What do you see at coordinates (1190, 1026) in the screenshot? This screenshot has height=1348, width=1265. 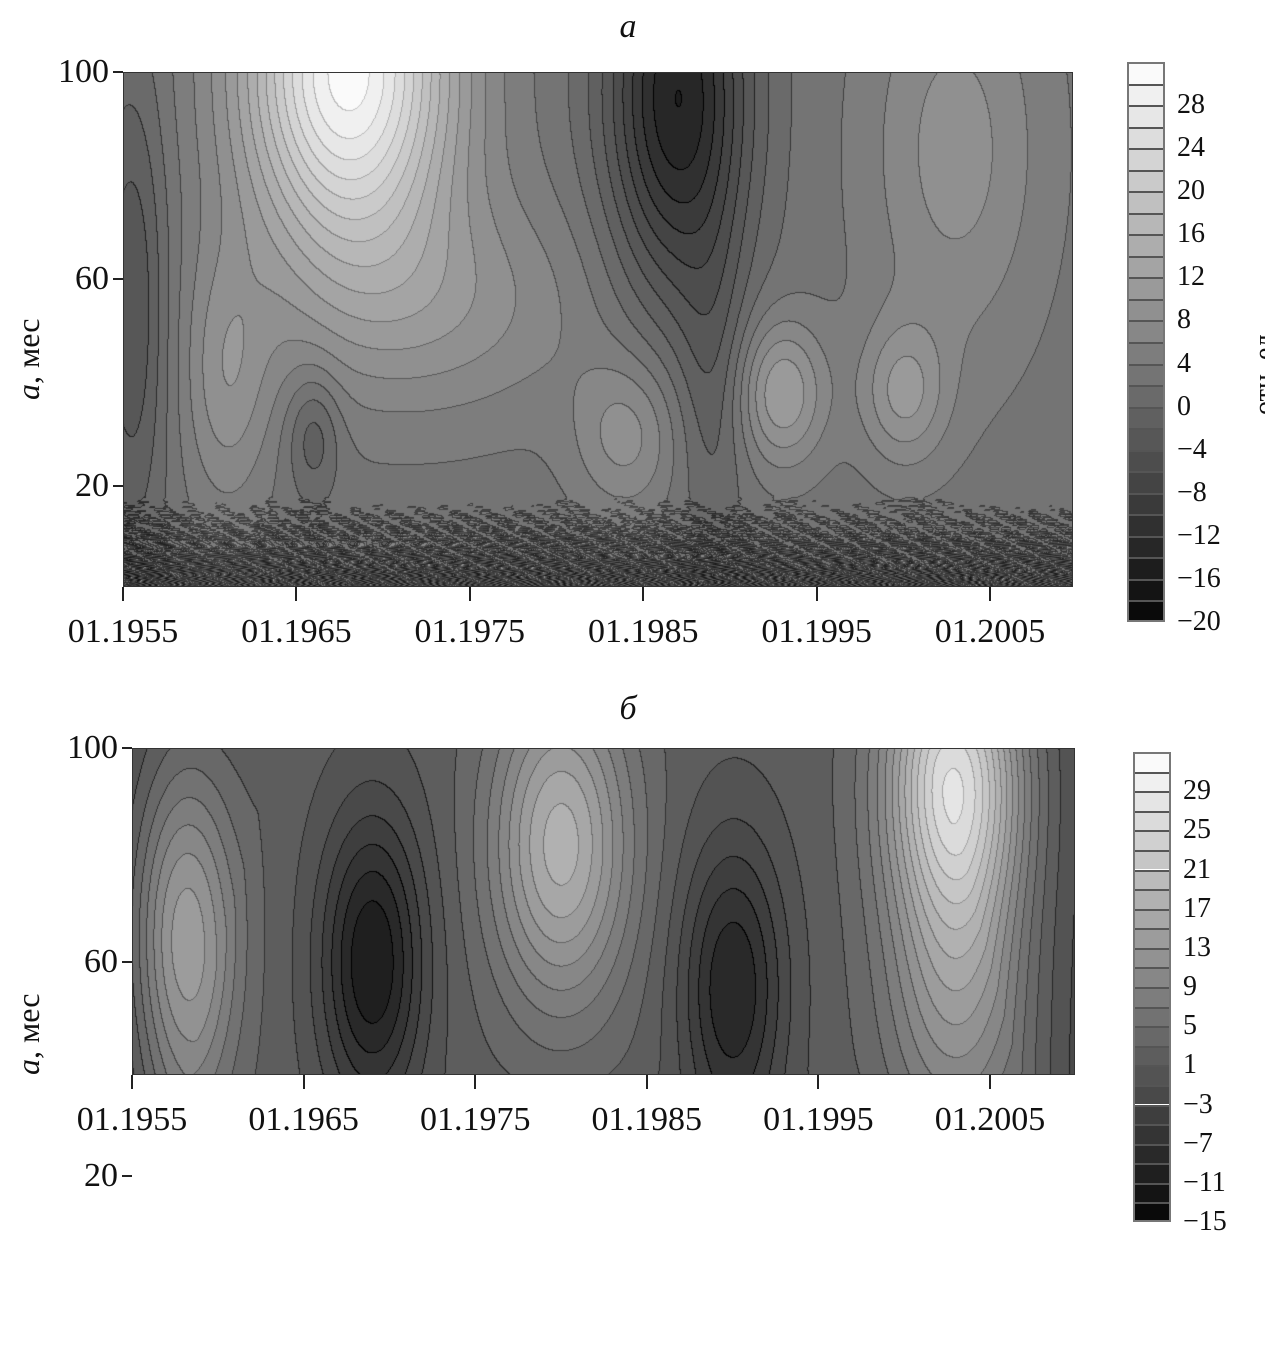 I see `colorbar-tick-label: 5` at bounding box center [1190, 1026].